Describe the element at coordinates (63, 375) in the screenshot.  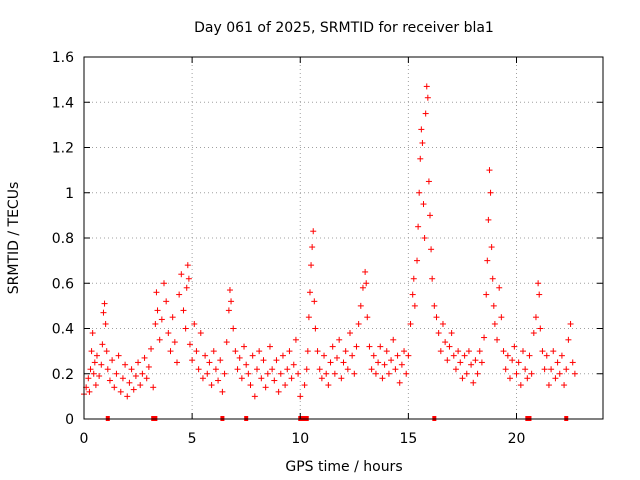
I see `y-tick-label: 0.2` at that location.